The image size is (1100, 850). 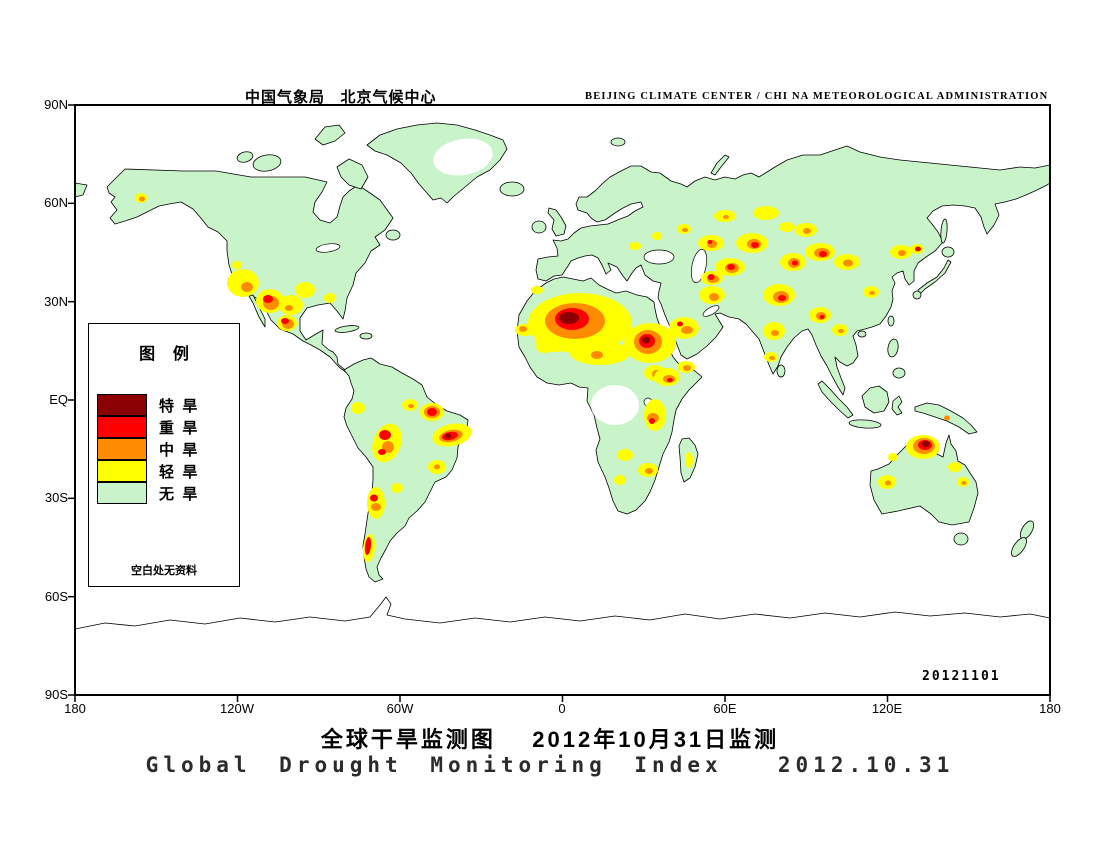 What do you see at coordinates (147, 448) in the screenshot?
I see `legend-rows: 特 旱 重 旱 中 旱 轻 旱 无 旱` at bounding box center [147, 448].